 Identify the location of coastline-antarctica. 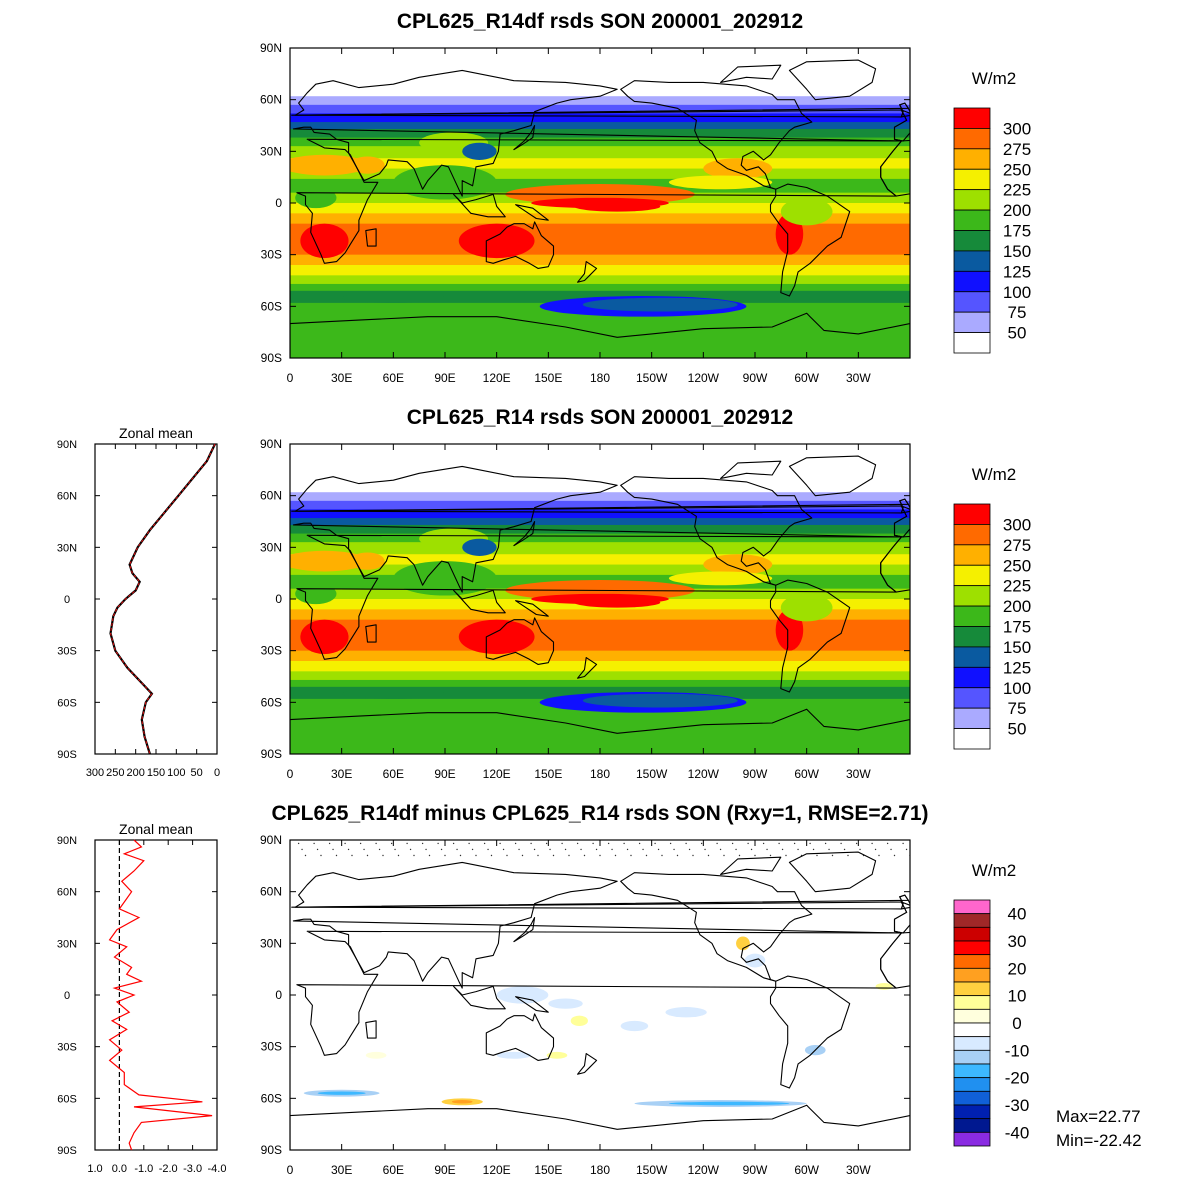
(600, 1127).